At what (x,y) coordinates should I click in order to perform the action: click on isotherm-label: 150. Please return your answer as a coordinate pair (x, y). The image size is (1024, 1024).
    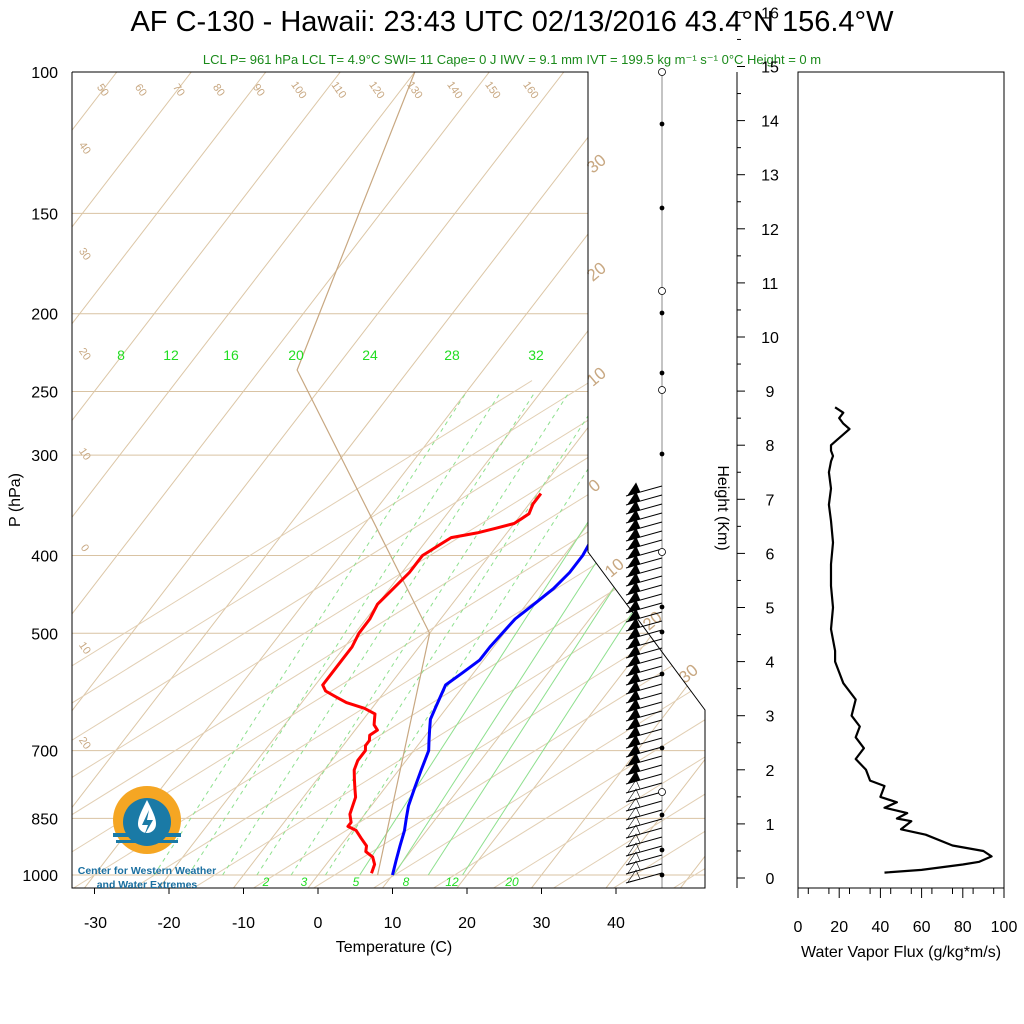
    Looking at the image, I should click on (492, 90).